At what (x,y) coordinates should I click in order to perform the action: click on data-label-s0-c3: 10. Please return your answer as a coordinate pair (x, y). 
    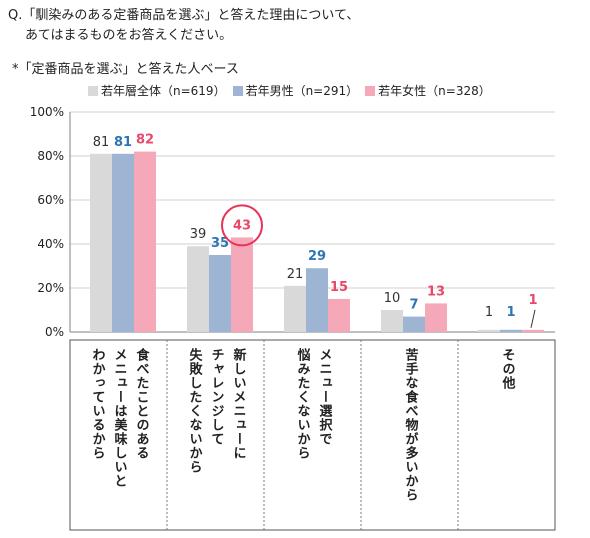
    Looking at the image, I should click on (392, 298).